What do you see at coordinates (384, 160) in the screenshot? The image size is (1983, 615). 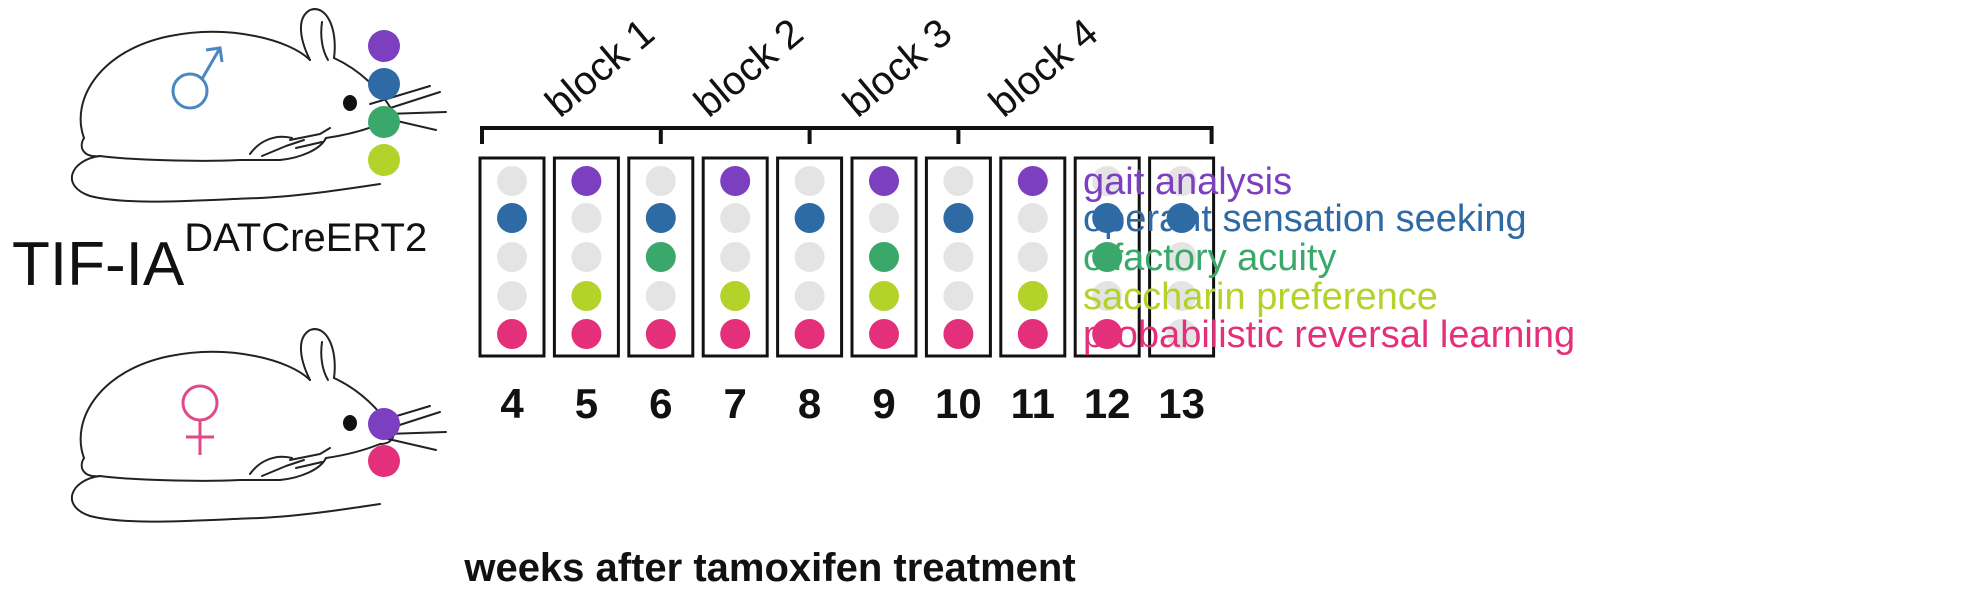 I see `male-saccharin-dot` at bounding box center [384, 160].